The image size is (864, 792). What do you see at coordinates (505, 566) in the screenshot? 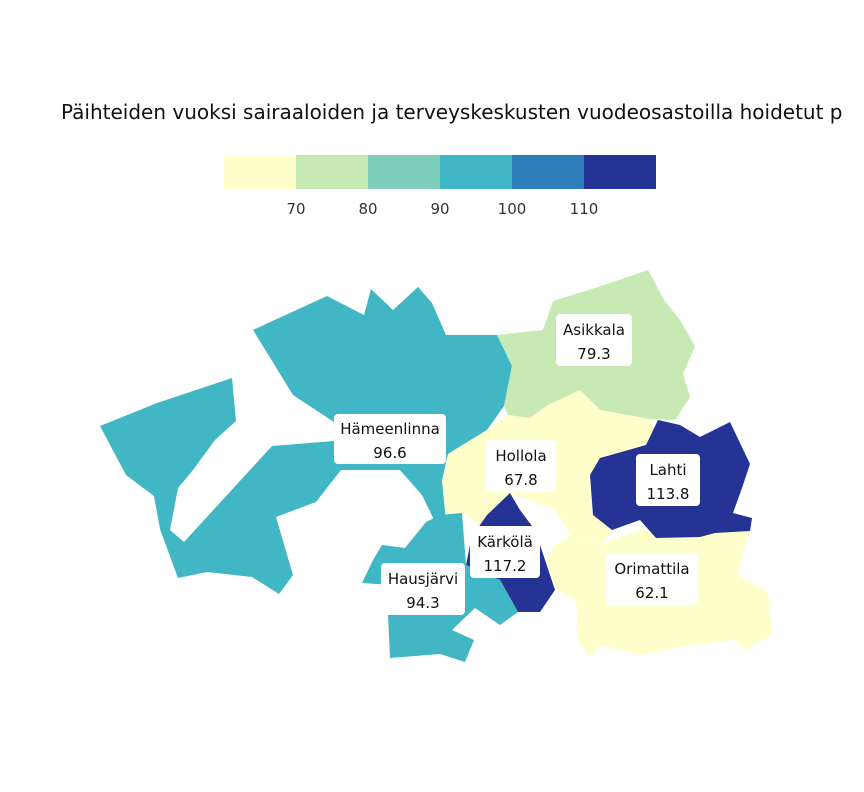
I see `label-karkola-value: 117.2` at bounding box center [505, 566].